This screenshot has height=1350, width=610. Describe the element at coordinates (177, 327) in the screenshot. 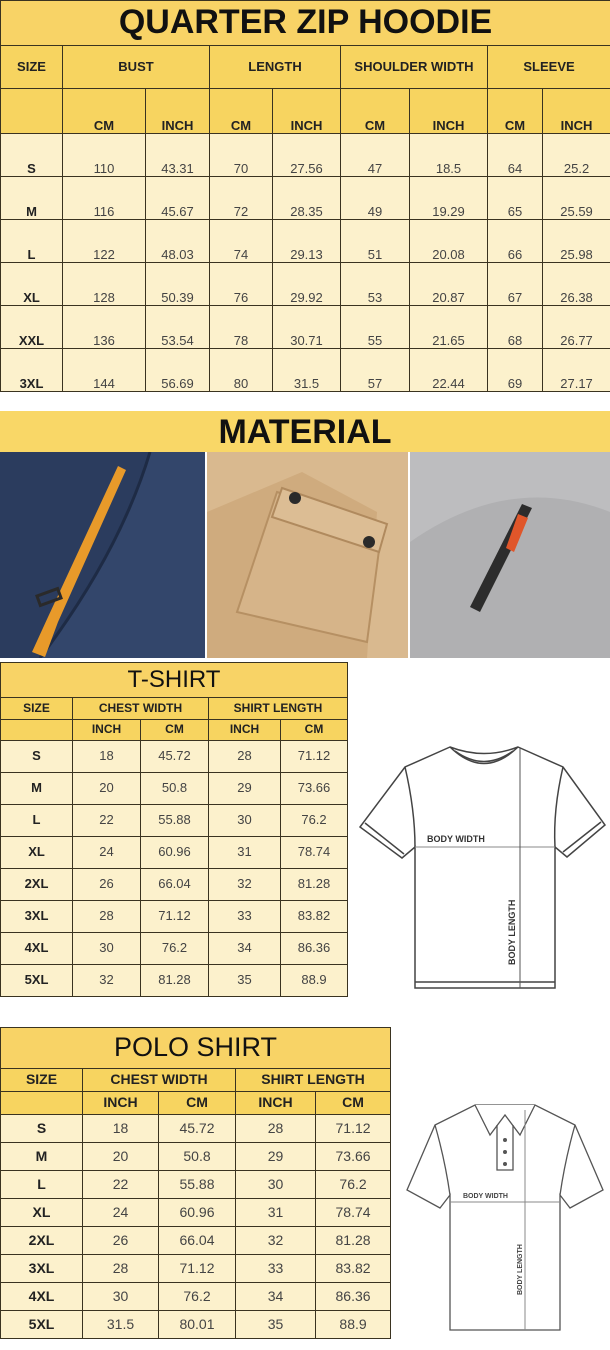

I see `value-cell: 53.54` at that location.